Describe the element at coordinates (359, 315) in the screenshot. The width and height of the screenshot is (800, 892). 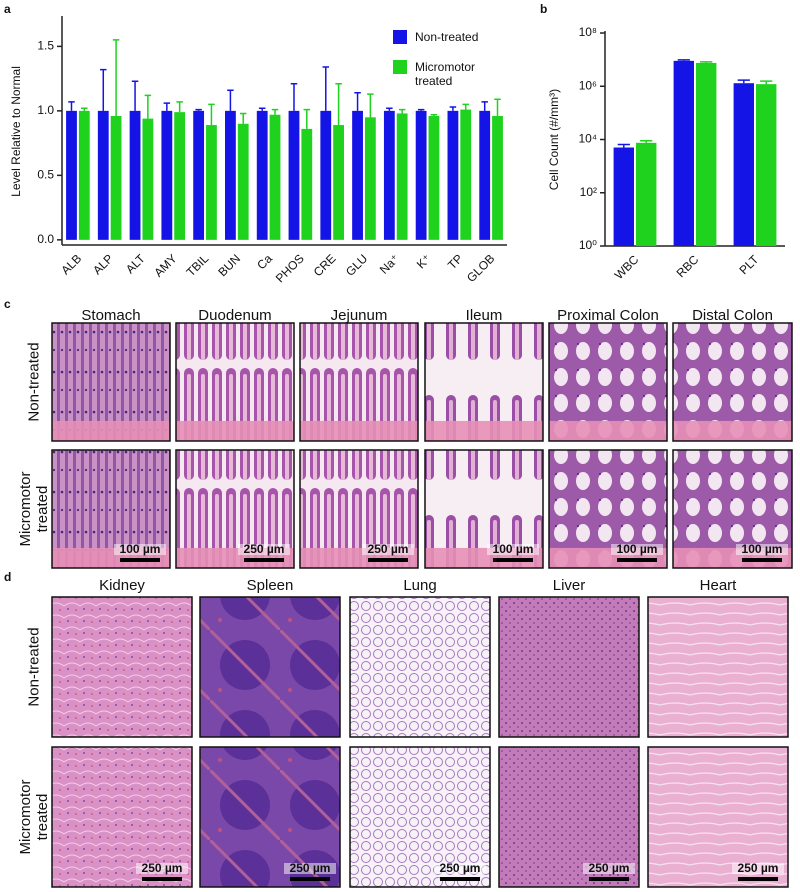
I see `column-title: Jejunum` at that location.